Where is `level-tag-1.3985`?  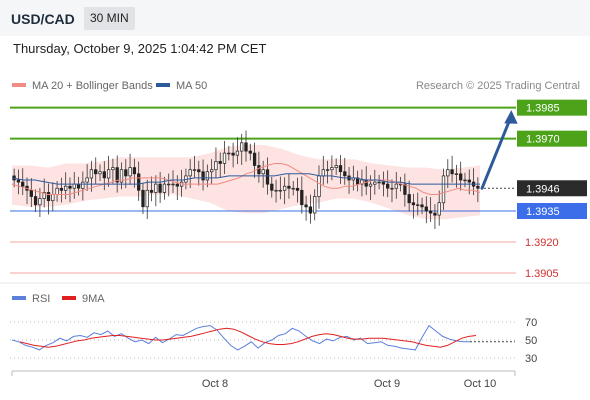 level-tag-1.3985 is located at coordinates (552, 107).